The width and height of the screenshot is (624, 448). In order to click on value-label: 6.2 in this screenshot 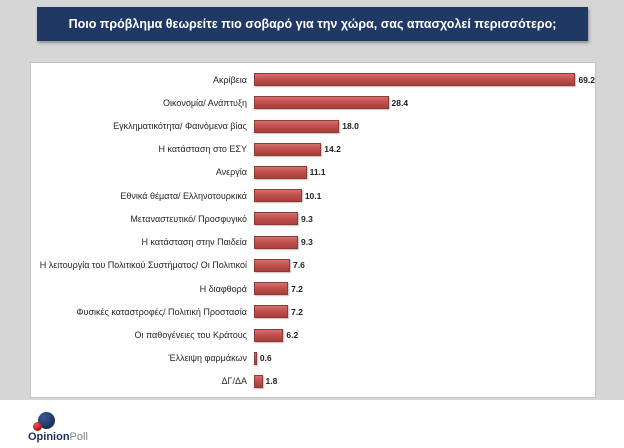, I will do `click(292, 335)`.